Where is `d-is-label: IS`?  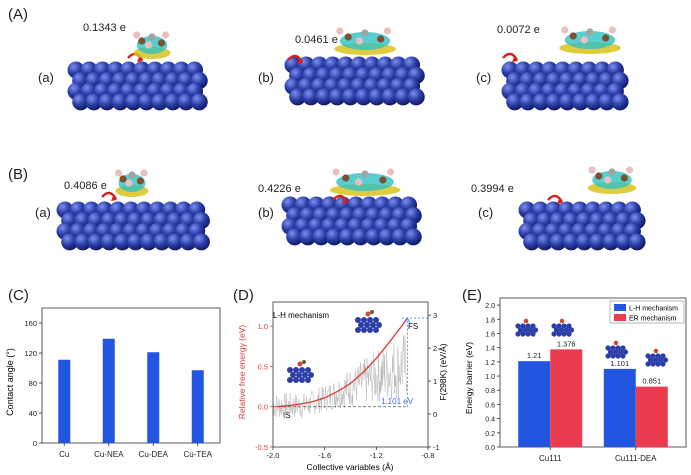 d-is-label: IS is located at coordinates (287, 415).